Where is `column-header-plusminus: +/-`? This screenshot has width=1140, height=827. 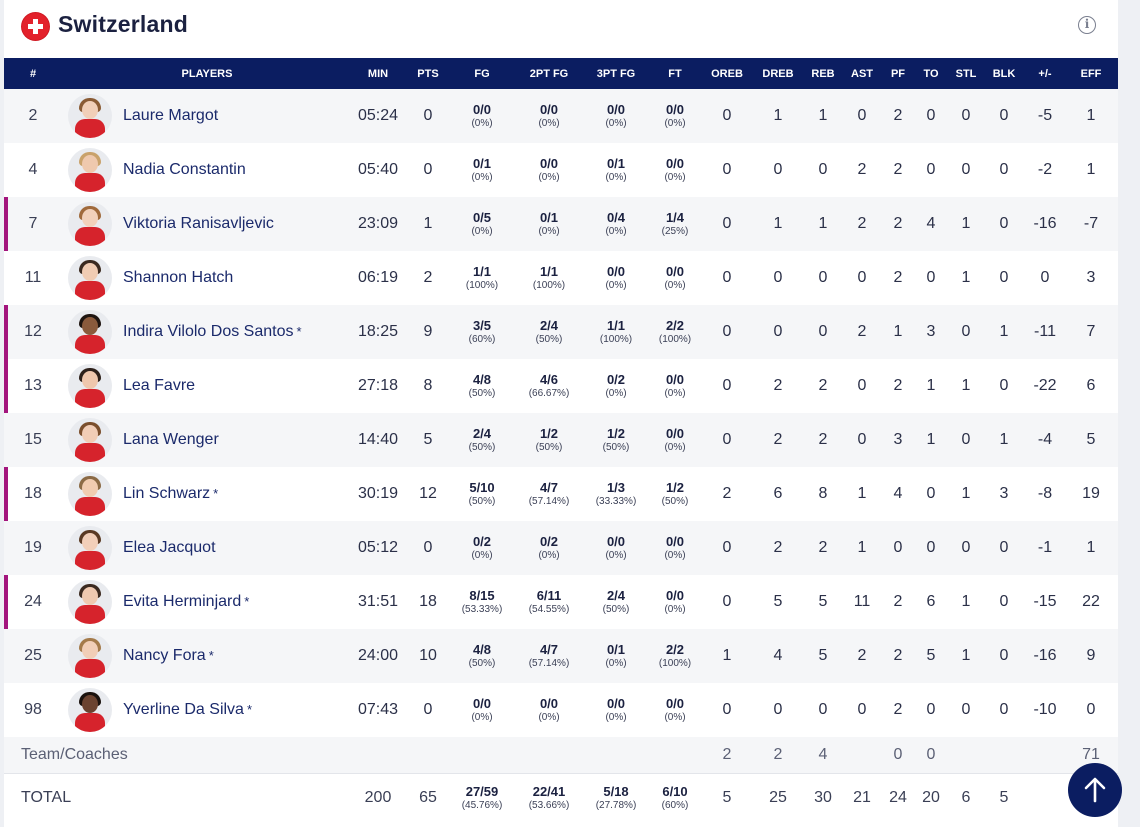 column-header-plusminus: +/- is located at coordinates (1045, 73).